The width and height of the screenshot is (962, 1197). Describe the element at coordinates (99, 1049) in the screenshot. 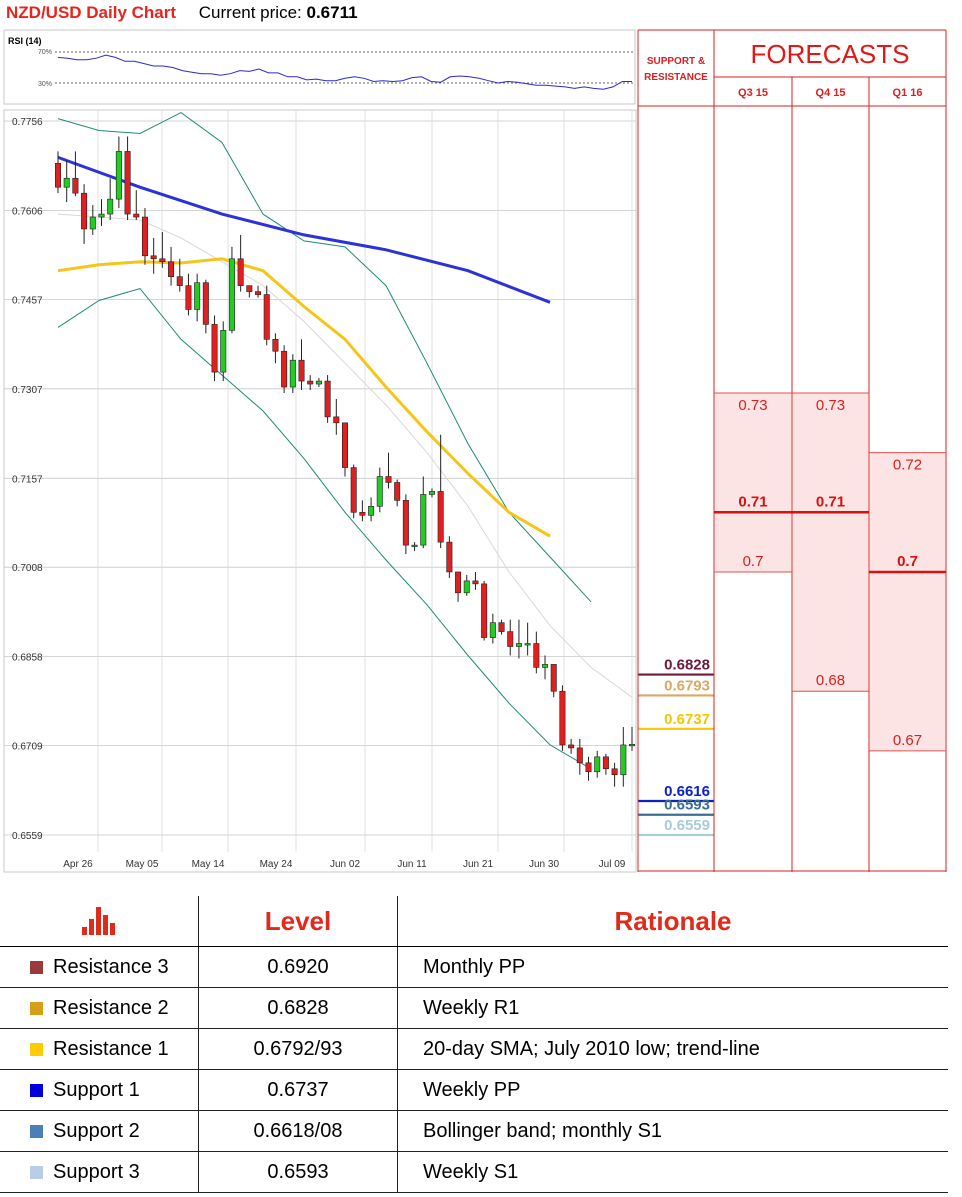

I see `row-name-cell: Resistance 1` at that location.